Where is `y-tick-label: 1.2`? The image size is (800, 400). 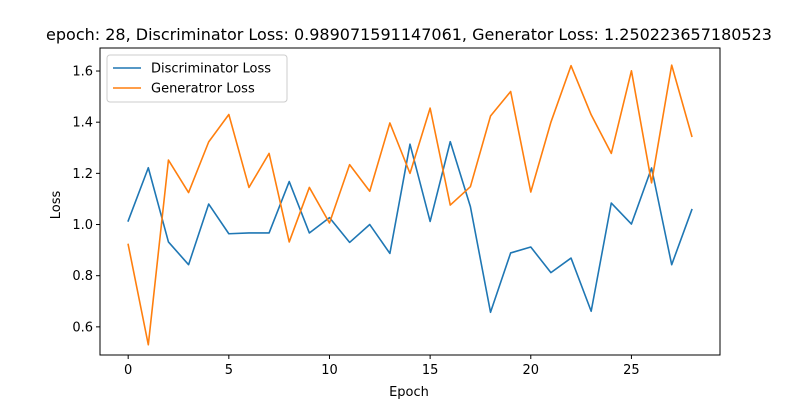 y-tick-label: 1.2 is located at coordinates (82, 174).